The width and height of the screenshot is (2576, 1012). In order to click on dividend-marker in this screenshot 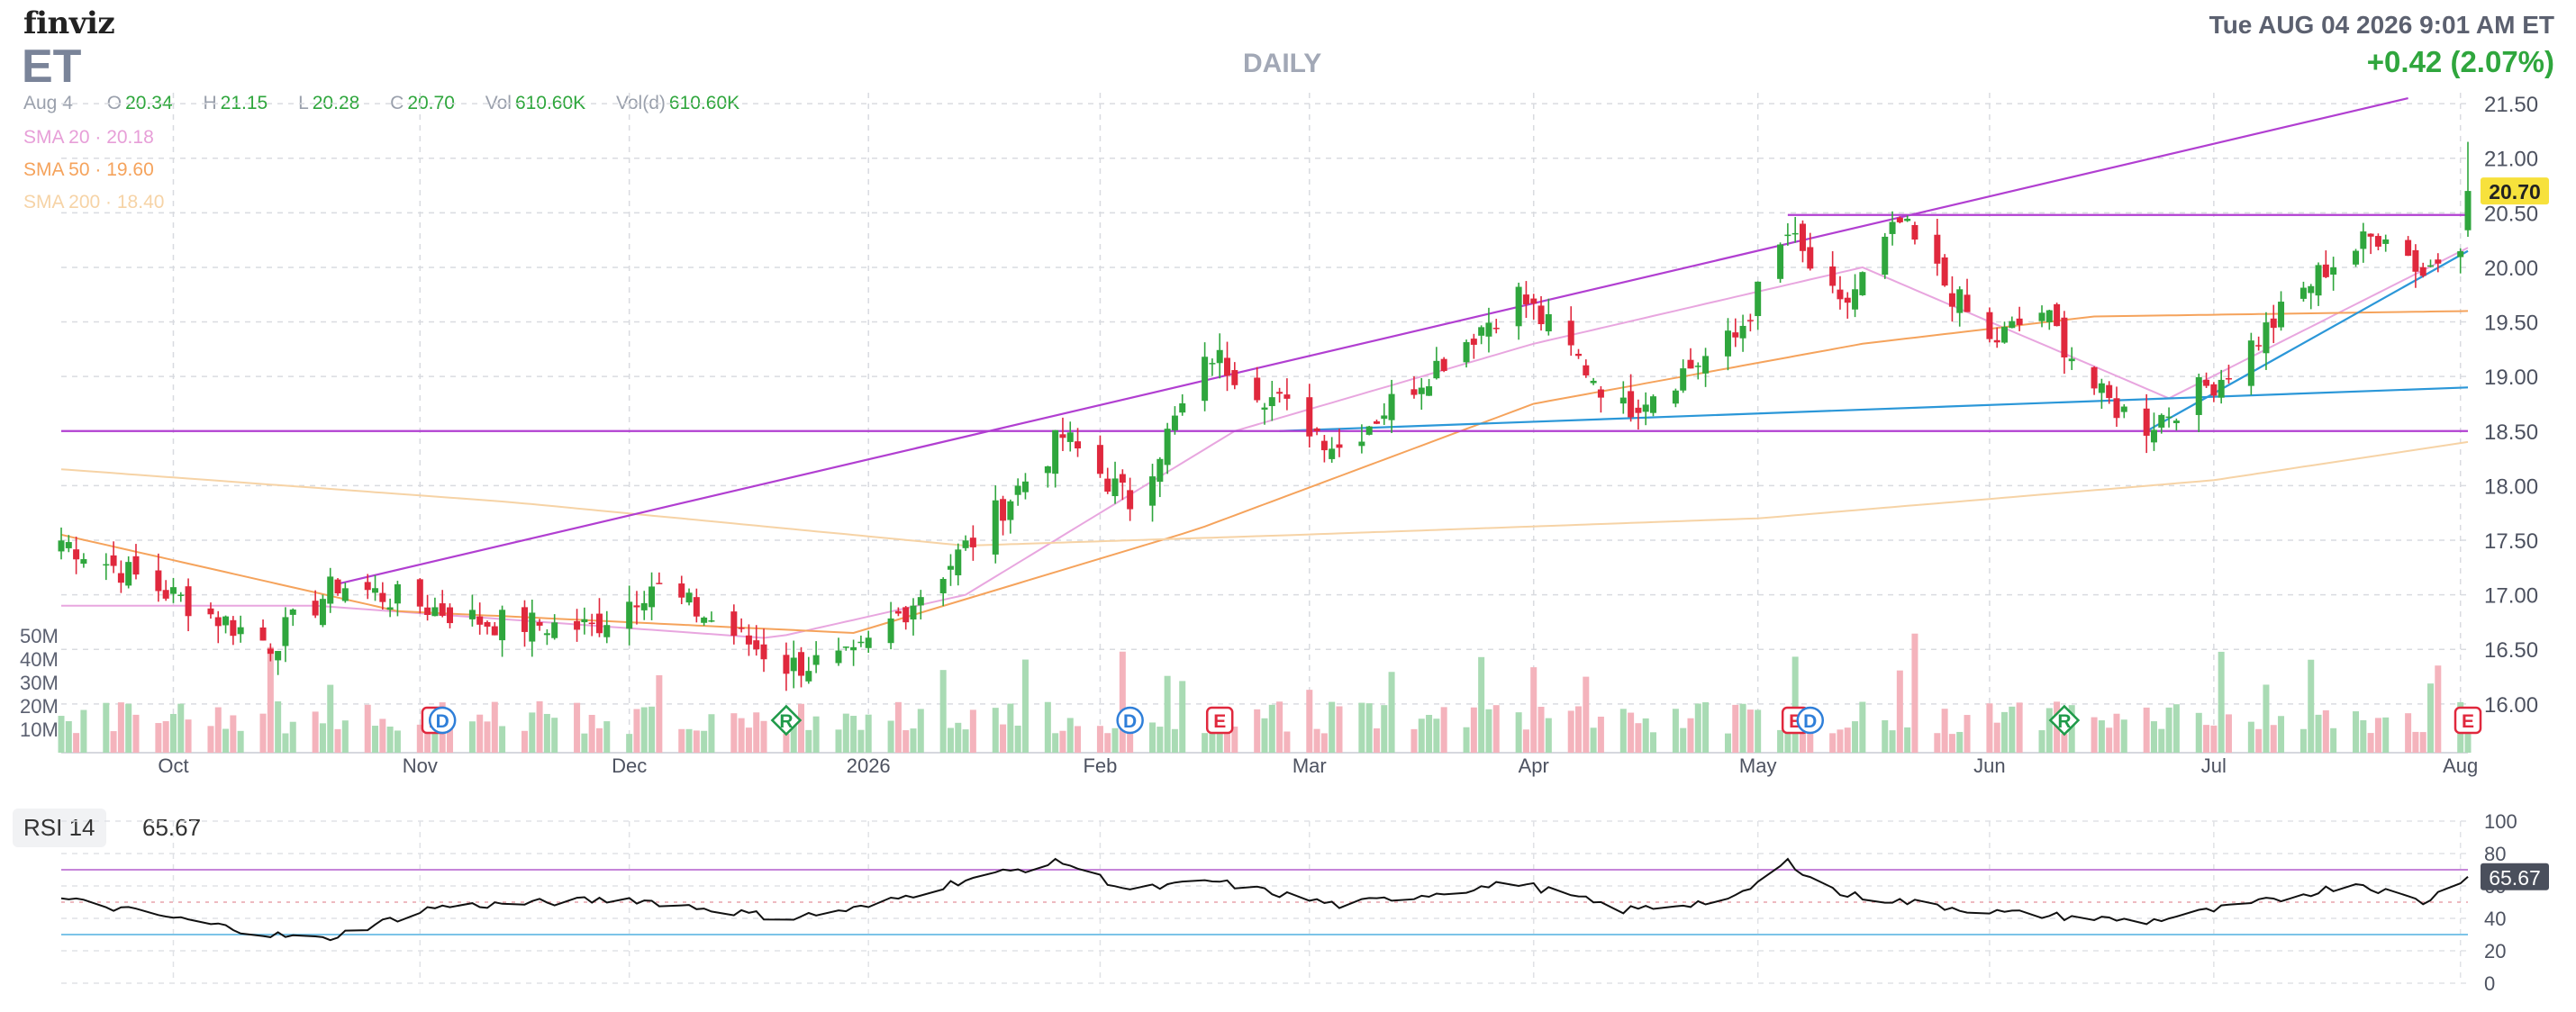, I will do `click(442, 720)`.